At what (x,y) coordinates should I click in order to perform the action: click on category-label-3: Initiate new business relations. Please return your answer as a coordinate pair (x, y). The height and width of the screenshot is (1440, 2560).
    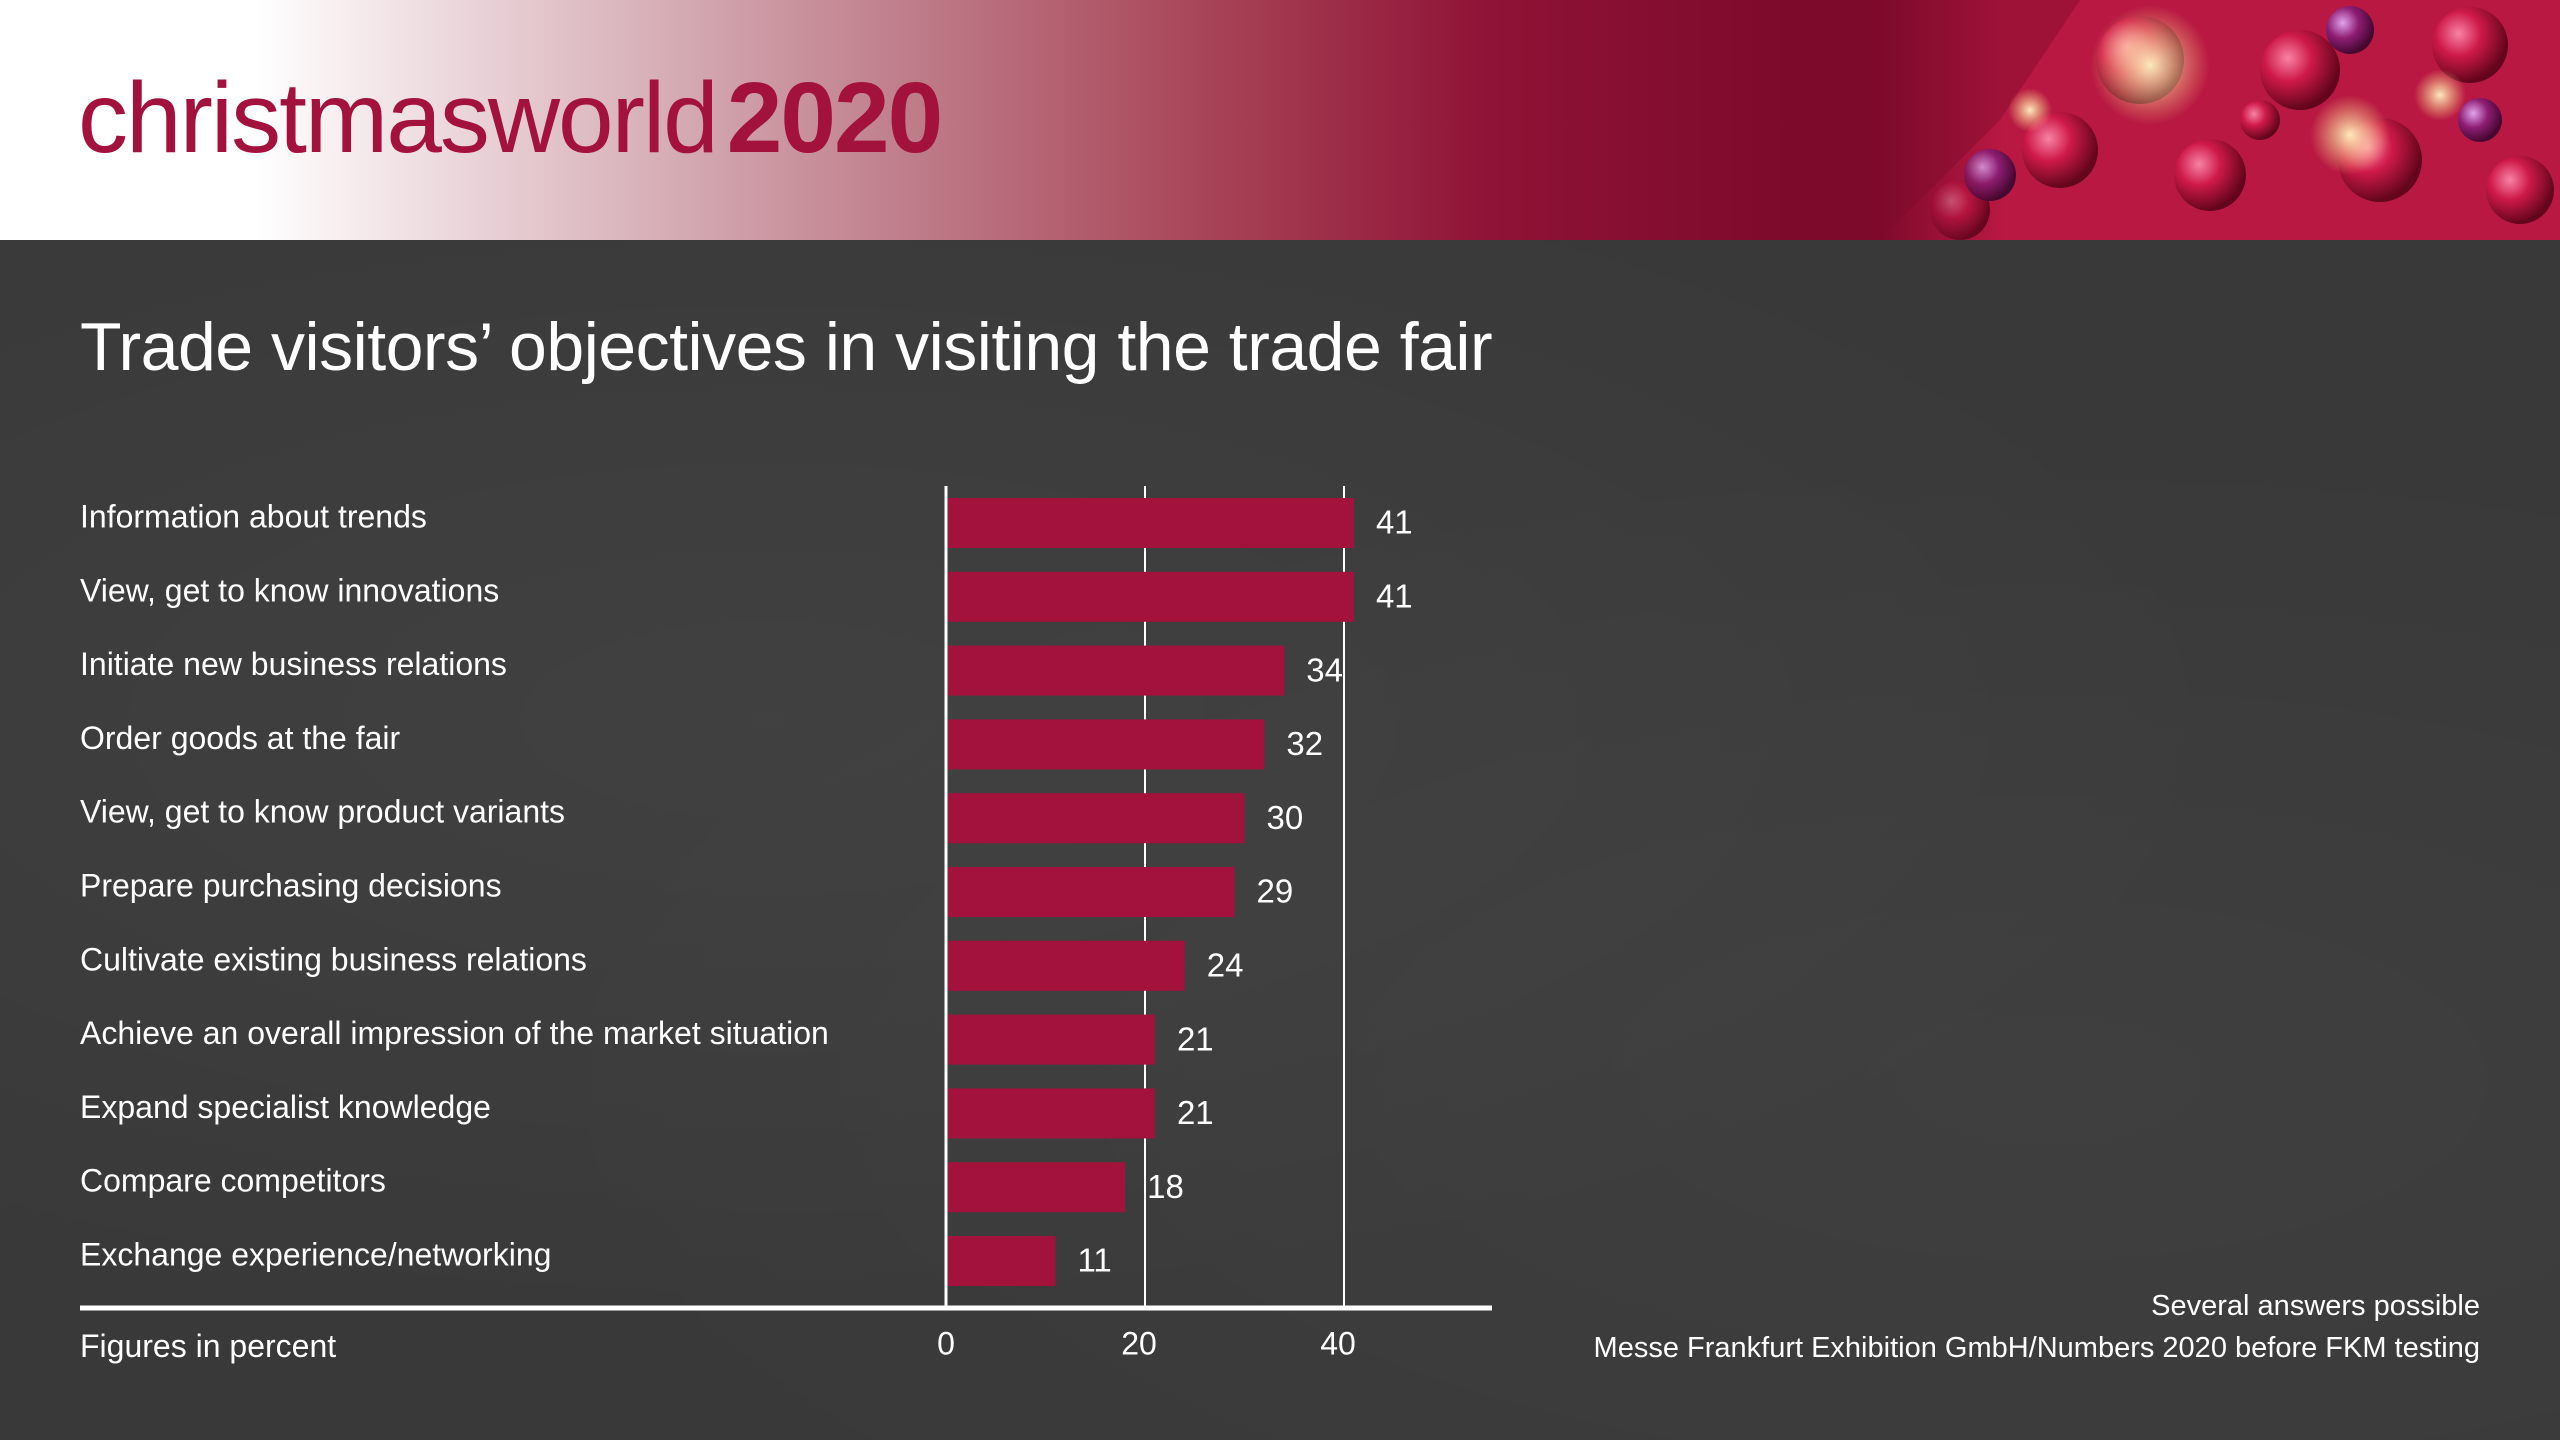
    Looking at the image, I should click on (293, 664).